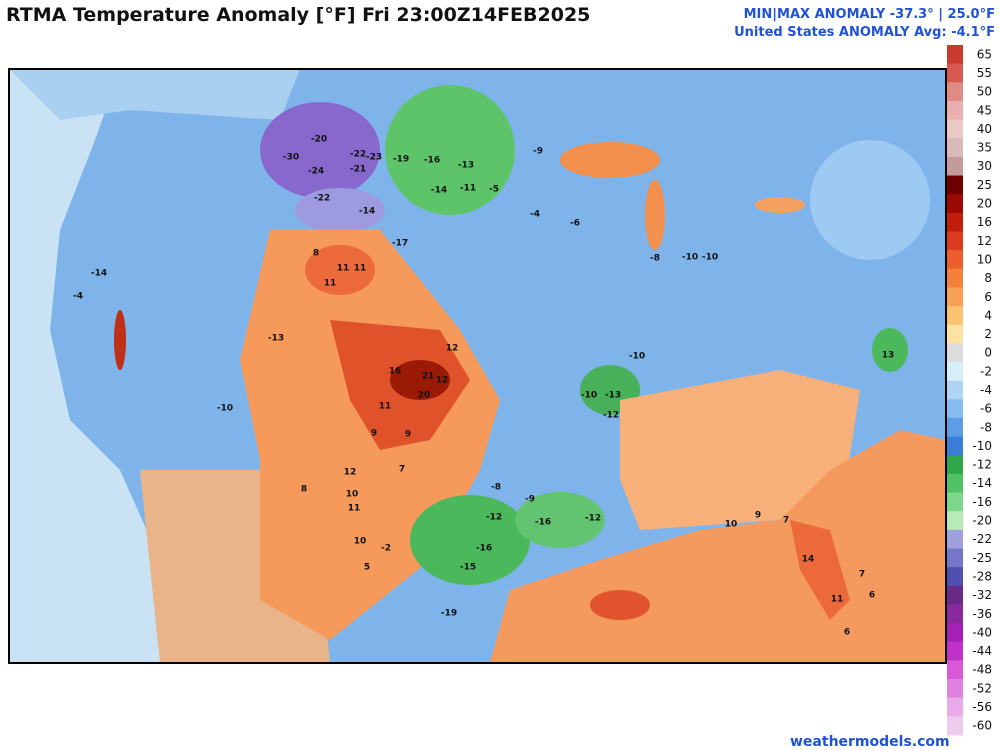 The width and height of the screenshot is (1000, 750). I want to click on station-anomaly: -5, so click(494, 190).